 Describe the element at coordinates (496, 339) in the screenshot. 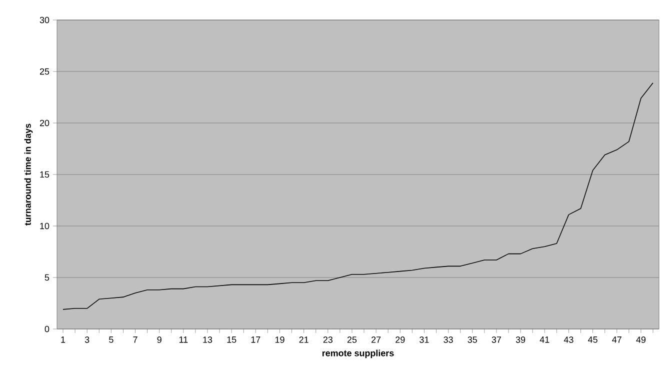

I see `x-tick-label: 37` at that location.